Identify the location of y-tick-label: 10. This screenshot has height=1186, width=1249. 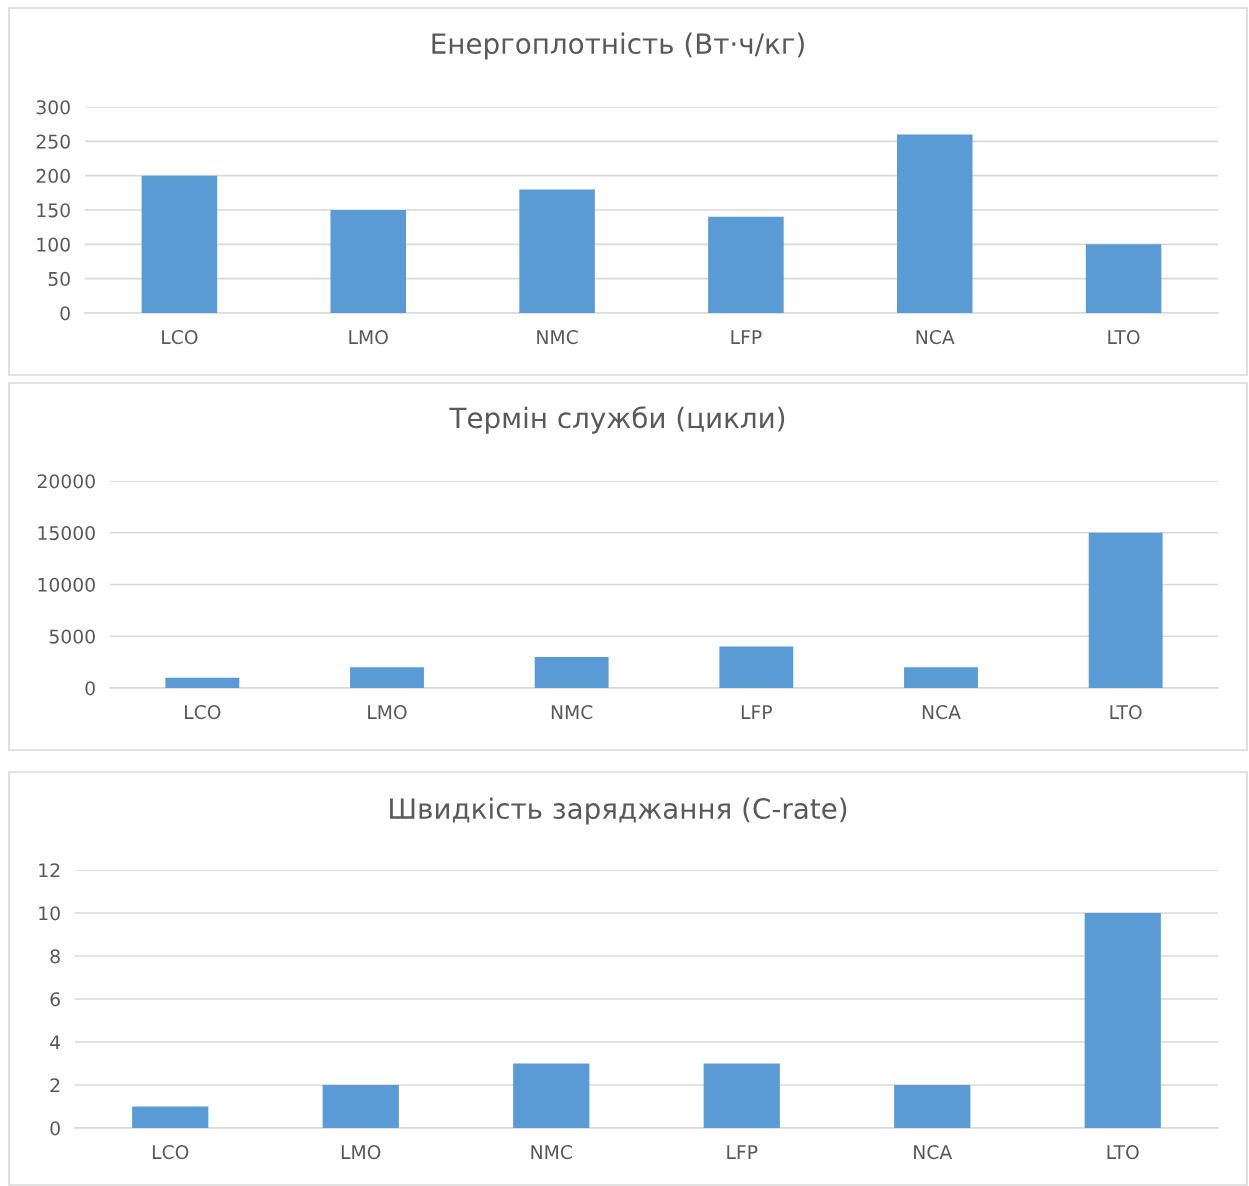
(49, 913).